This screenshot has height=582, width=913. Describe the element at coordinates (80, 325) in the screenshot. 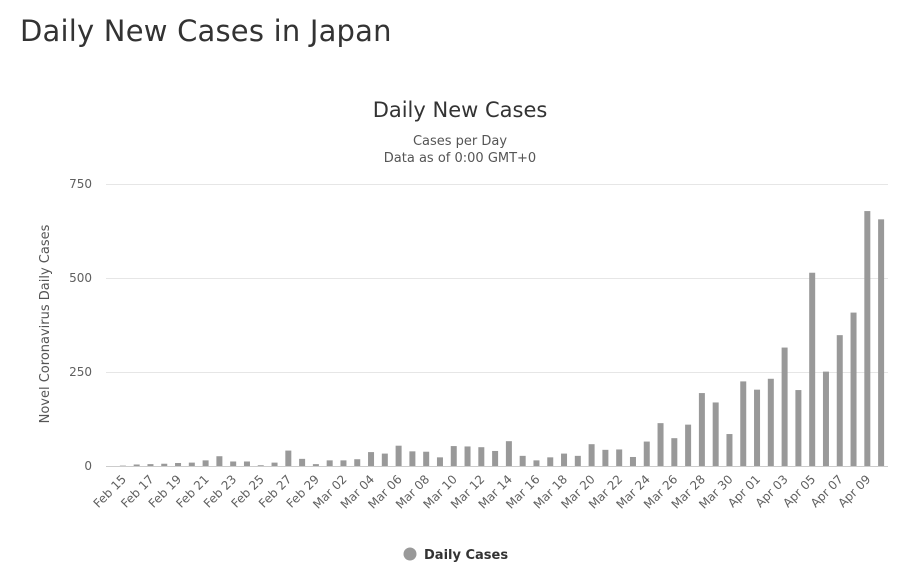

I see `y-axis-ticks: 0 250 500 750` at that location.